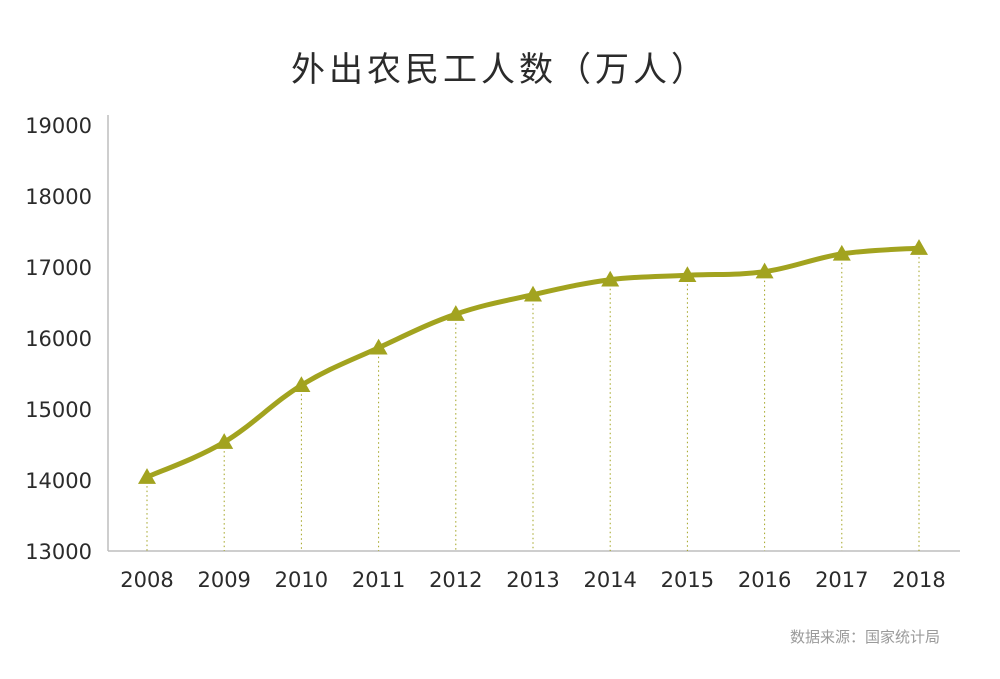  Describe the element at coordinates (500, 70) in the screenshot. I see `chart-title: 外出农民工人数（万人）` at that location.